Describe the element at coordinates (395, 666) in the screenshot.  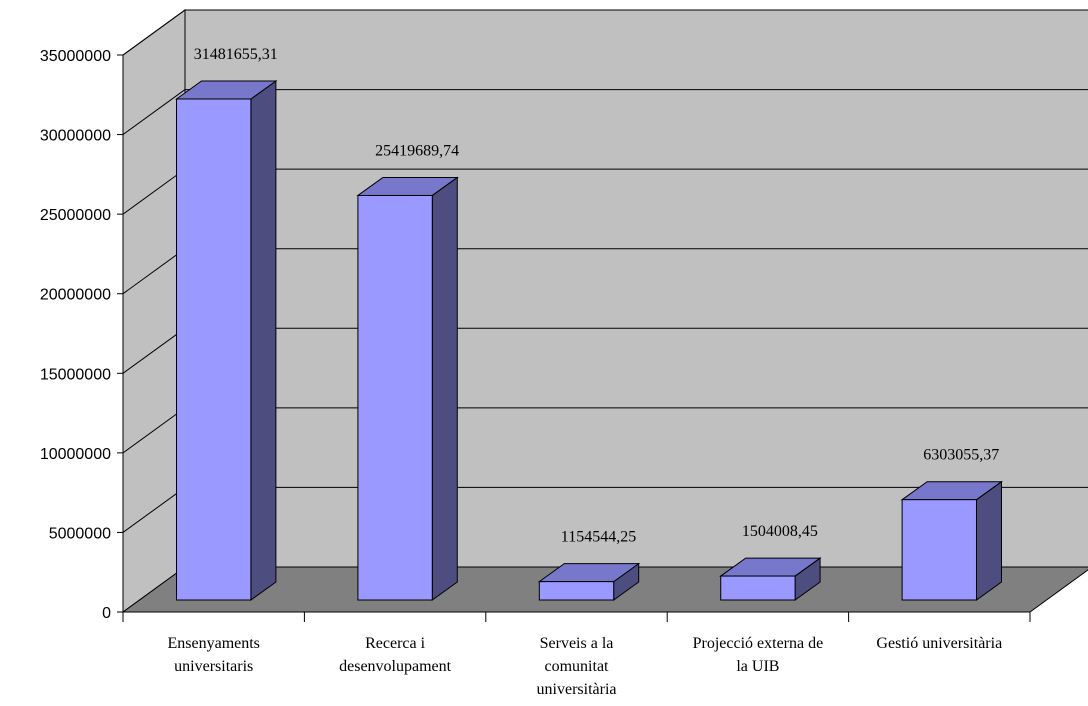
I see `x-tick-label: desenvolupament` at that location.